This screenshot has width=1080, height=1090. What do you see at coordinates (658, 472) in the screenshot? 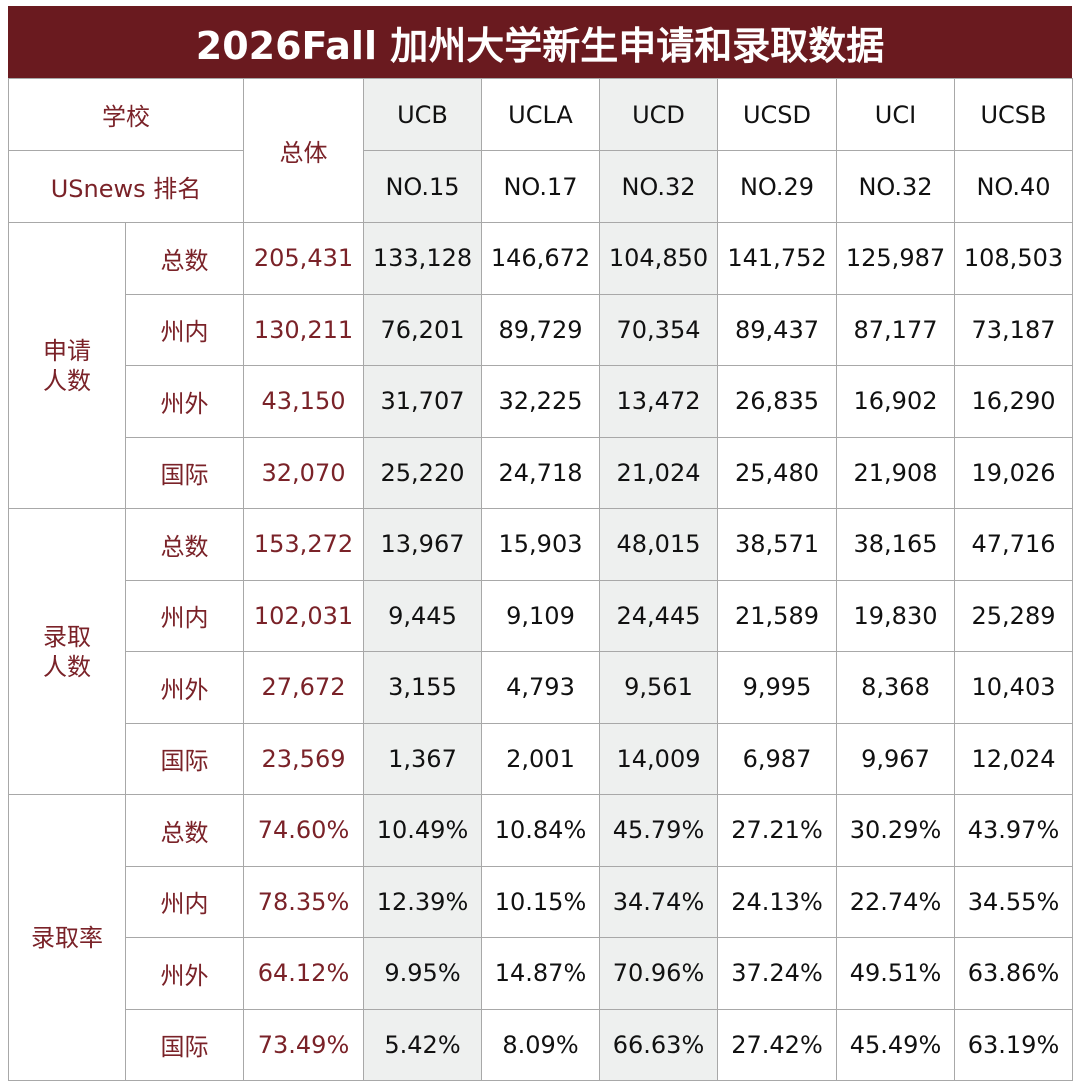
I see `school-value: 21,024` at bounding box center [658, 472].